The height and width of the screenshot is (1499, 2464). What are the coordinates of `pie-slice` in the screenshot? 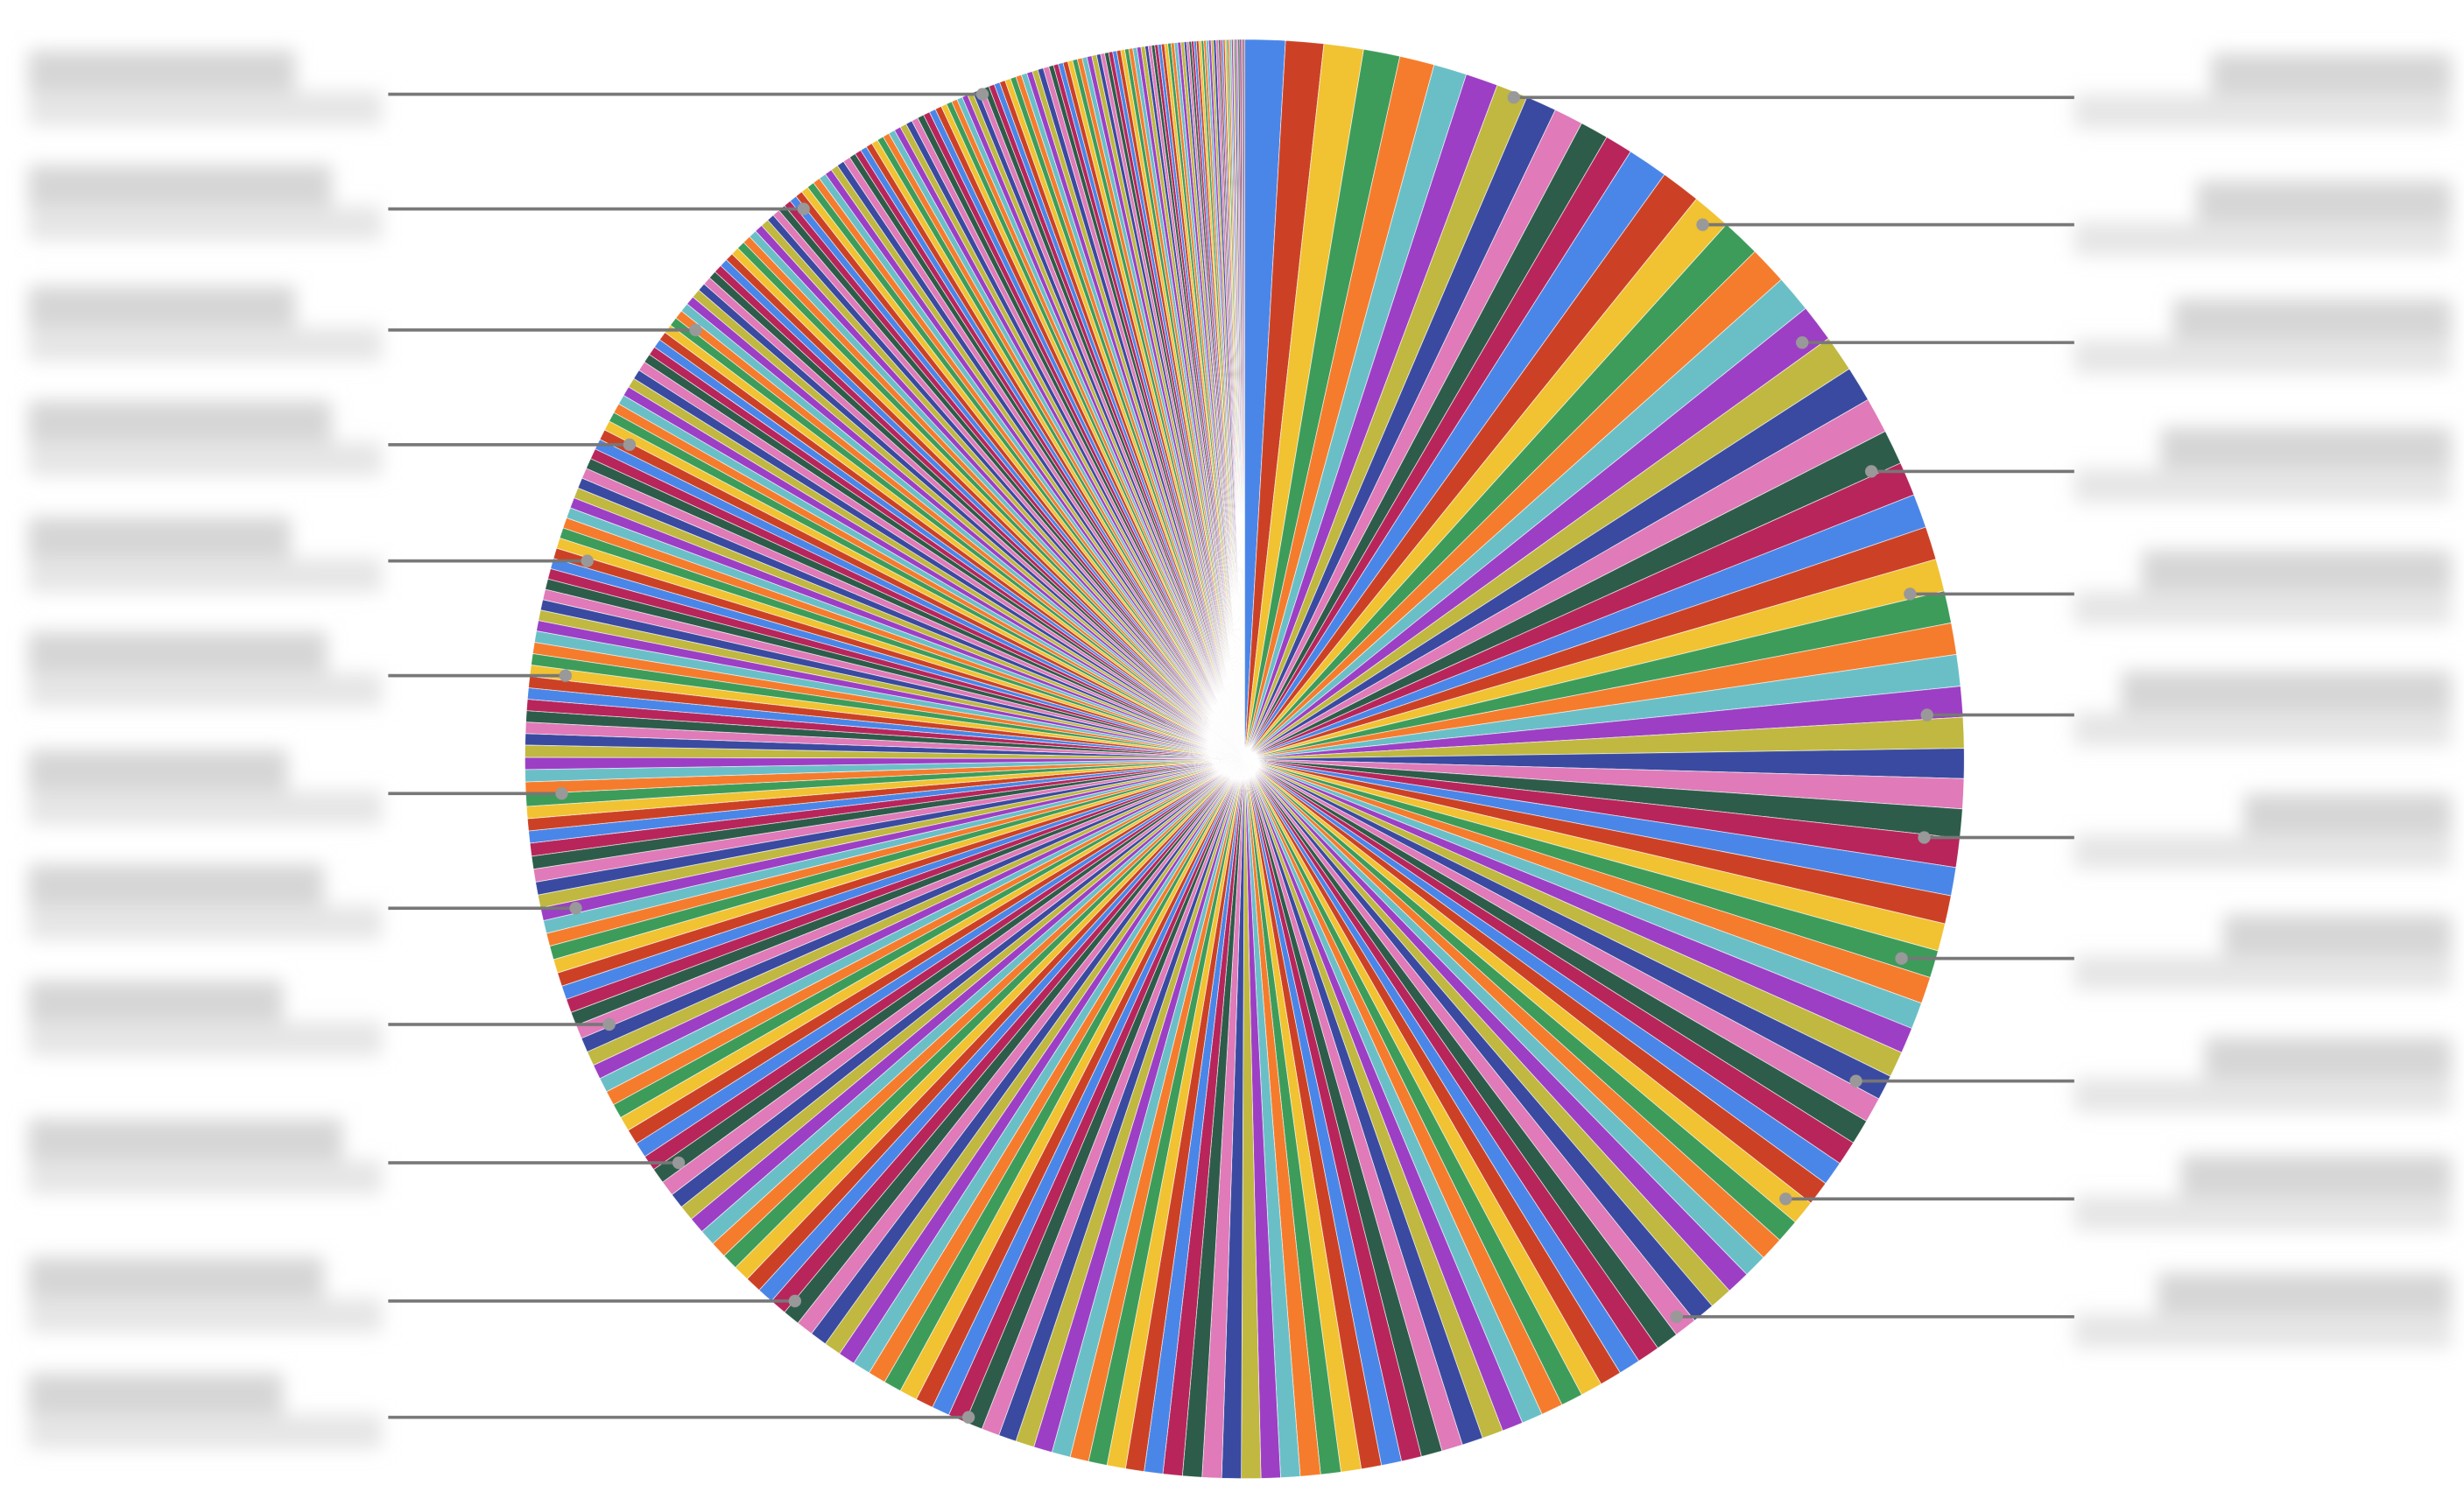 It's located at (1244, 399).